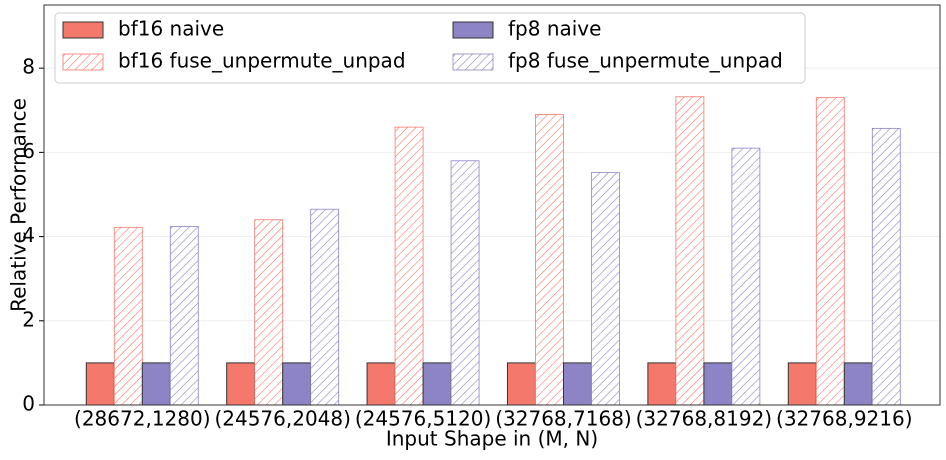 Image resolution: width=946 pixels, height=460 pixels. What do you see at coordinates (28, 319) in the screenshot?
I see `y-tick-label: 2` at bounding box center [28, 319].